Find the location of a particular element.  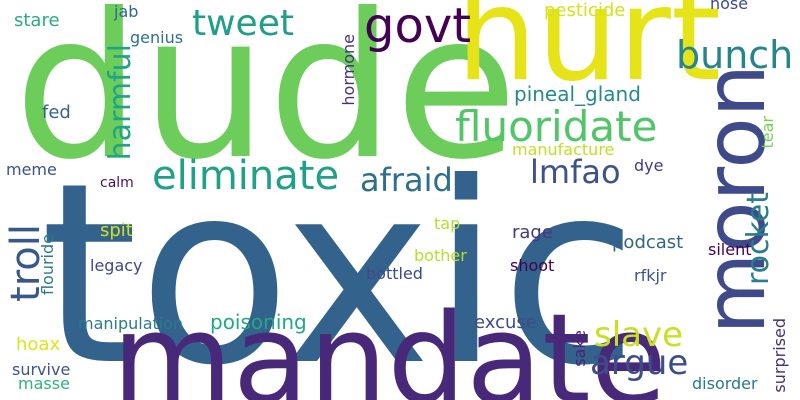

word-fluoridate: fluoridate is located at coordinates (556, 126).